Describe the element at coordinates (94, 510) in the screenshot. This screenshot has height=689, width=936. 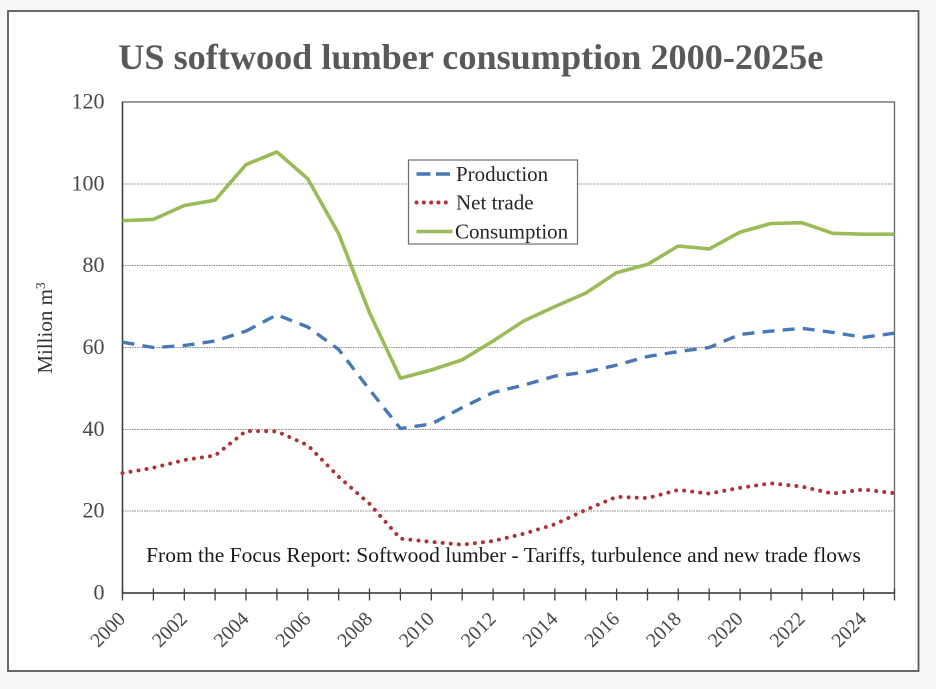
I see `svg-text: 20` at that location.